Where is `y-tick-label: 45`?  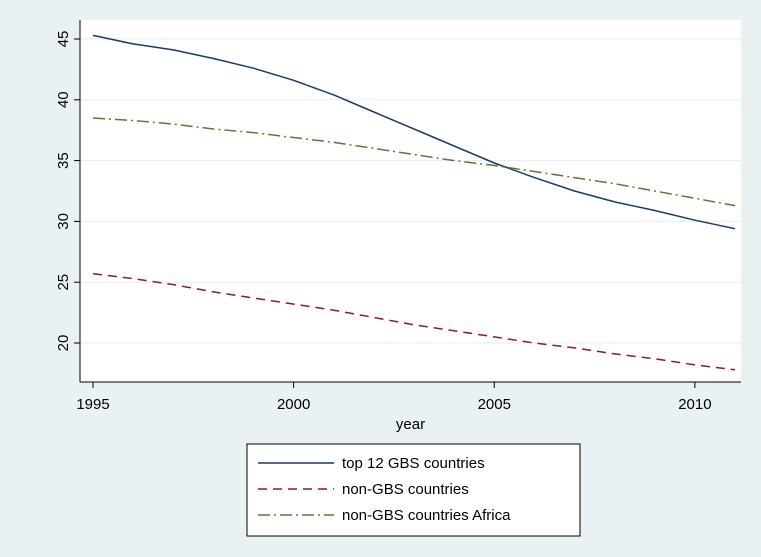 y-tick-label: 45 is located at coordinates (63, 39).